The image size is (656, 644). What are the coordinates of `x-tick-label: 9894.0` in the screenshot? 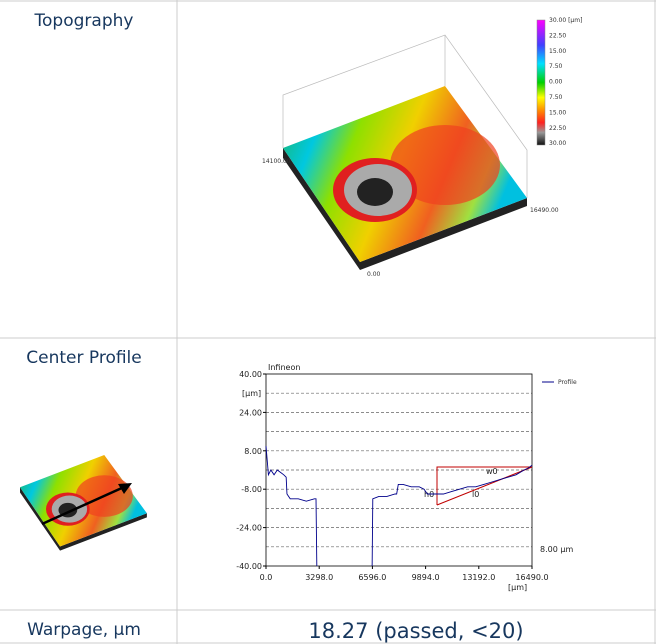 It's located at (426, 577).